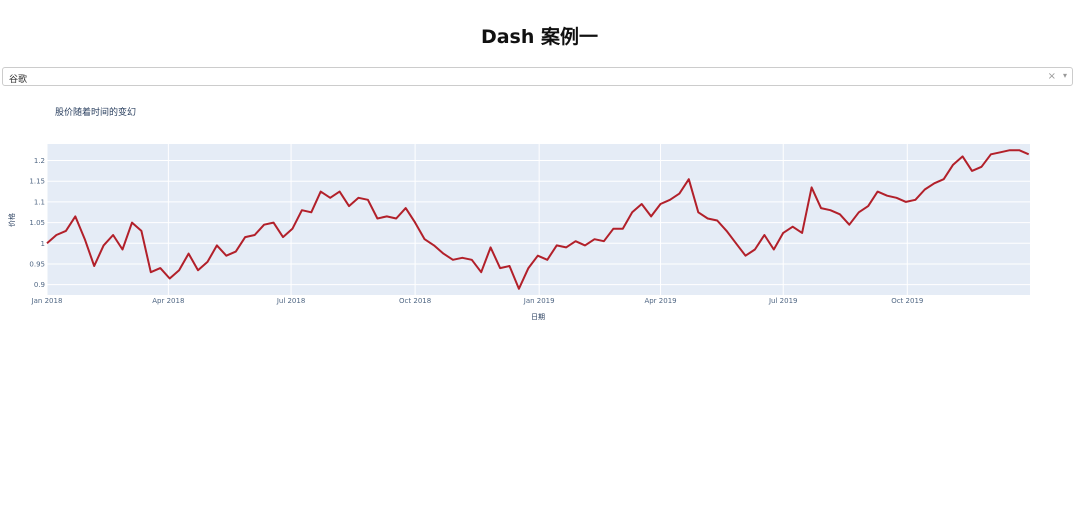  I want to click on x-tick-label: Jul 2019, so click(783, 301).